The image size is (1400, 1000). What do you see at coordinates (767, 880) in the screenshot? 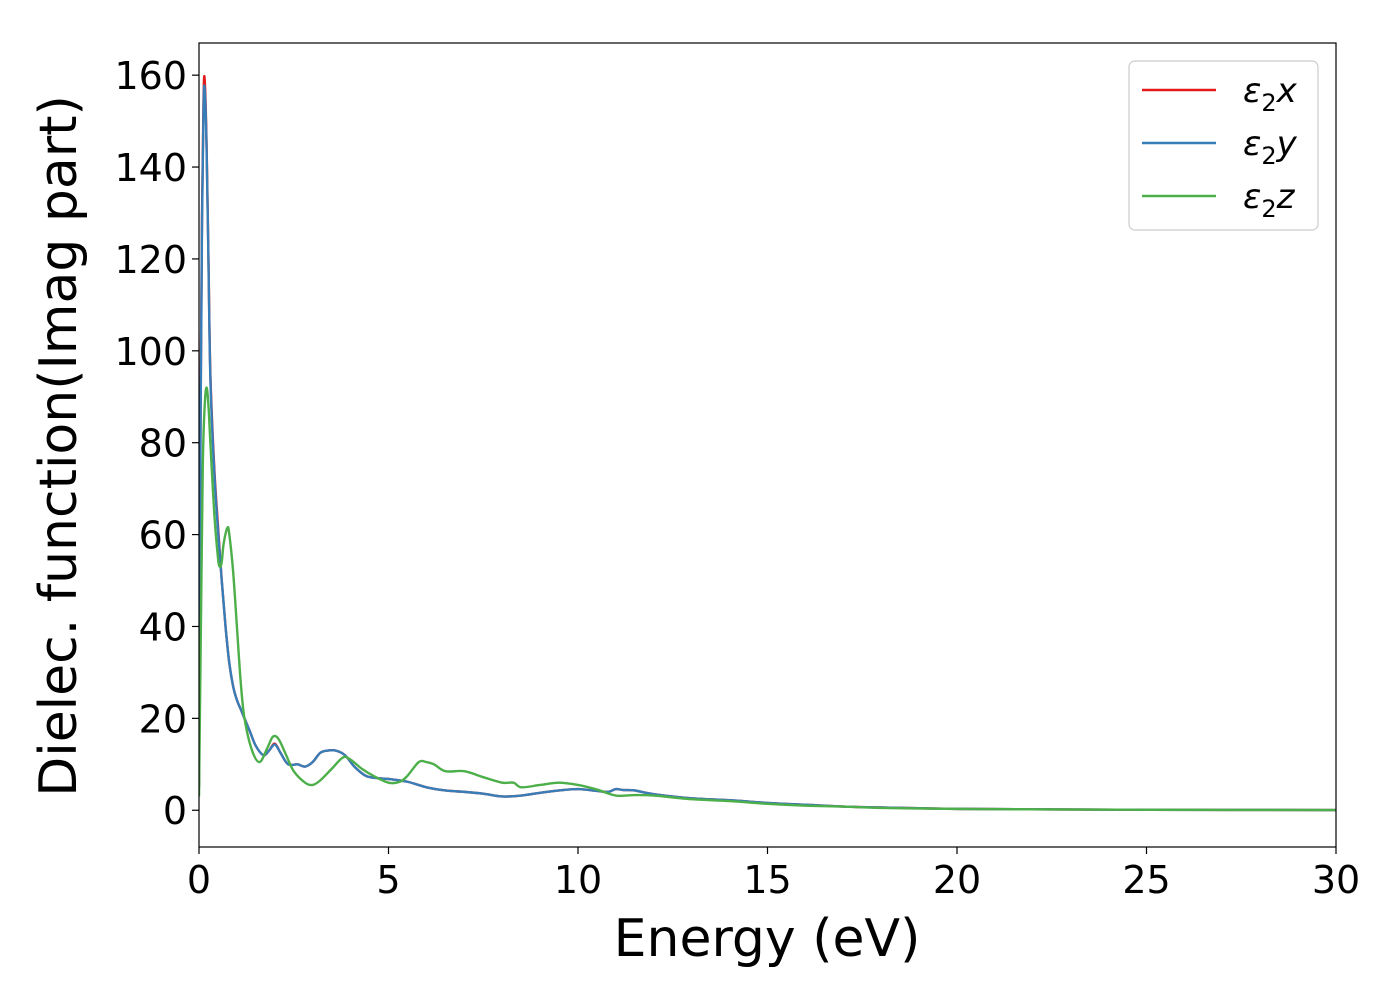
I see `x-tick-label: 15` at bounding box center [767, 880].